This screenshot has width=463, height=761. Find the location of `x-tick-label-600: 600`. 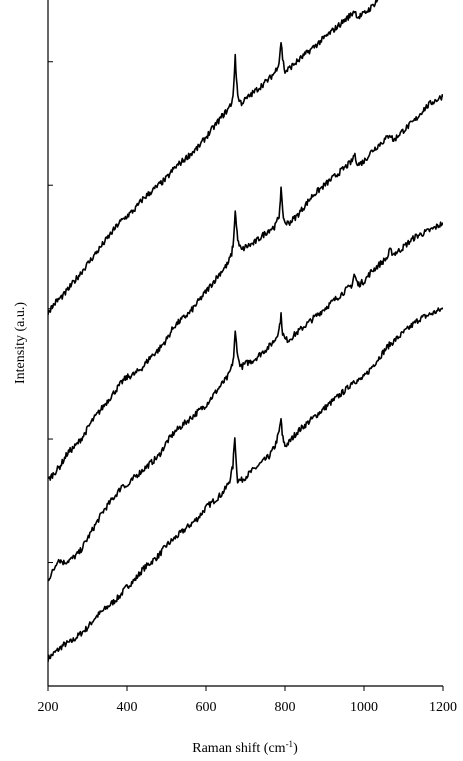

x-tick-label-600: 600 is located at coordinates (206, 707).